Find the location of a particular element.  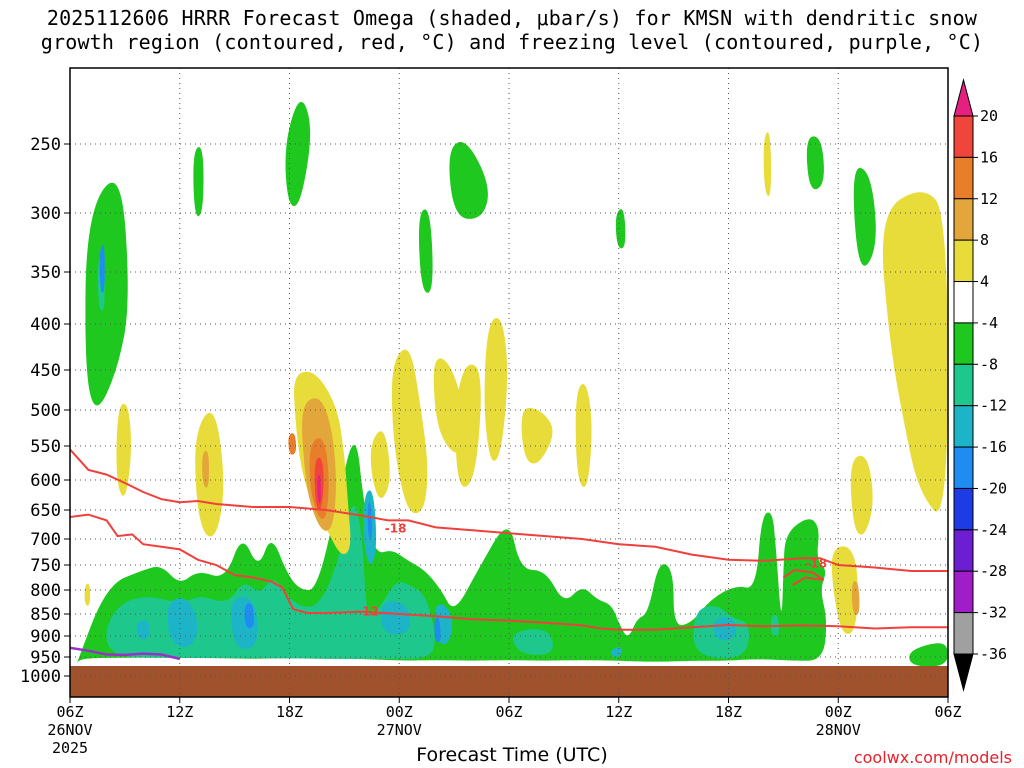

x-tick-label-36: 18Z is located at coordinates (728, 712).